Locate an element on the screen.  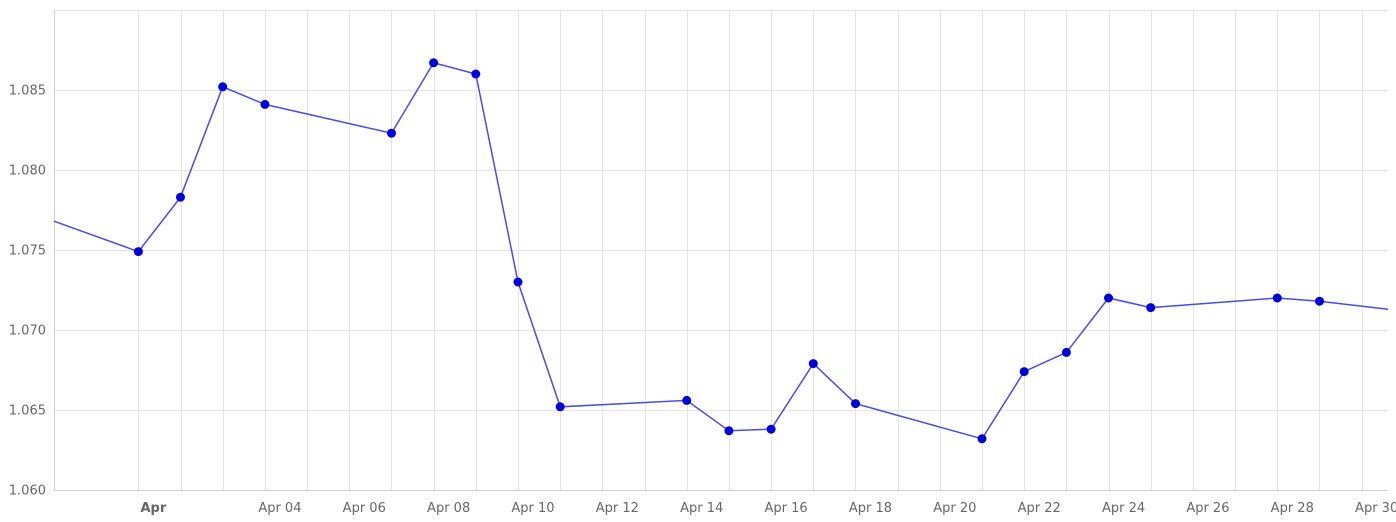
y-tick-label: 1.065 is located at coordinates (27, 411).